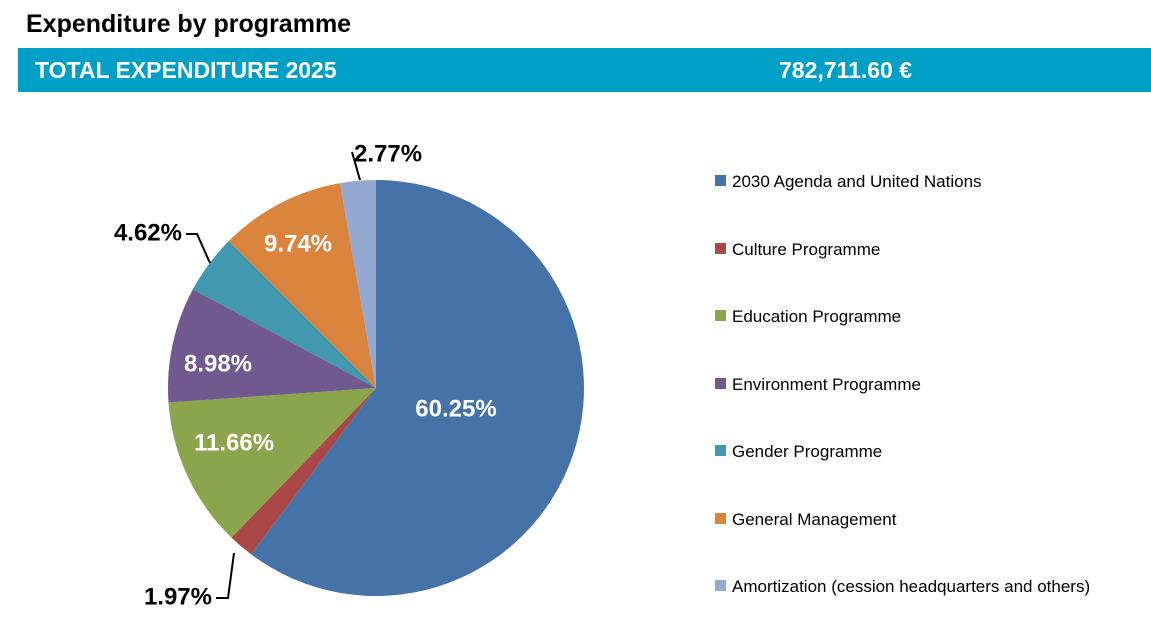 This screenshot has height=627, width=1151. I want to click on legend-item: General Management, so click(805, 520).